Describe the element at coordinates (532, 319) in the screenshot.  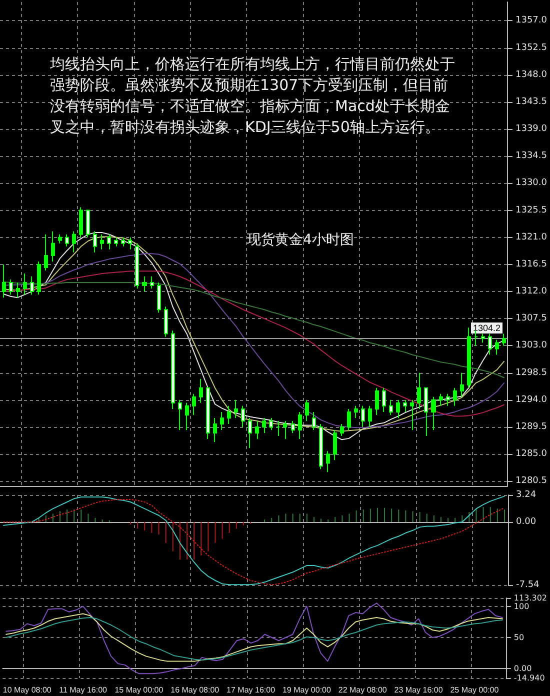
I see `y-tick-label: 1307.5` at that location.